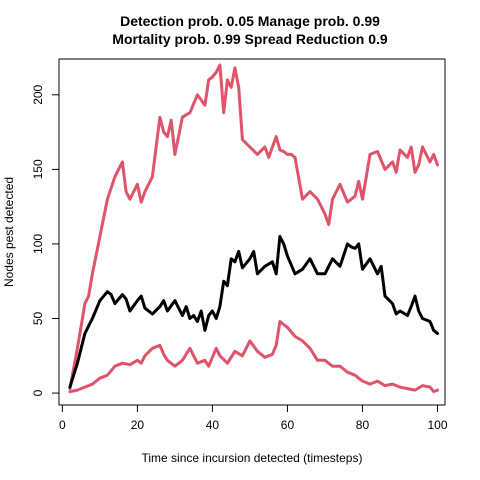 The width and height of the screenshot is (480, 480). I want to click on x-tick-label: 20, so click(138, 425).